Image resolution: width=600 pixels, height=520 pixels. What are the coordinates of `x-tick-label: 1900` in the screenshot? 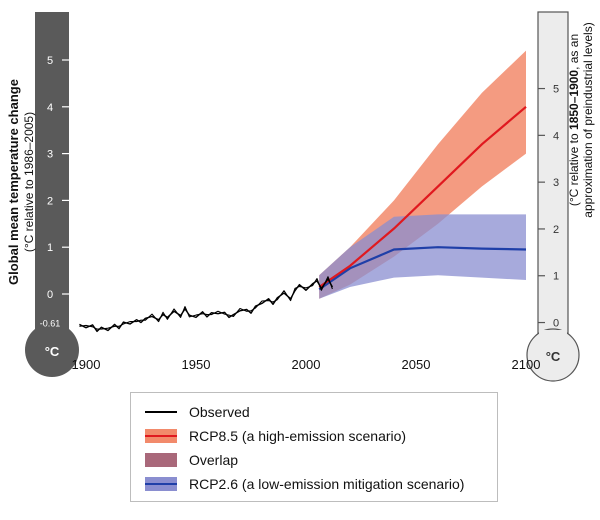 It's located at (86, 364).